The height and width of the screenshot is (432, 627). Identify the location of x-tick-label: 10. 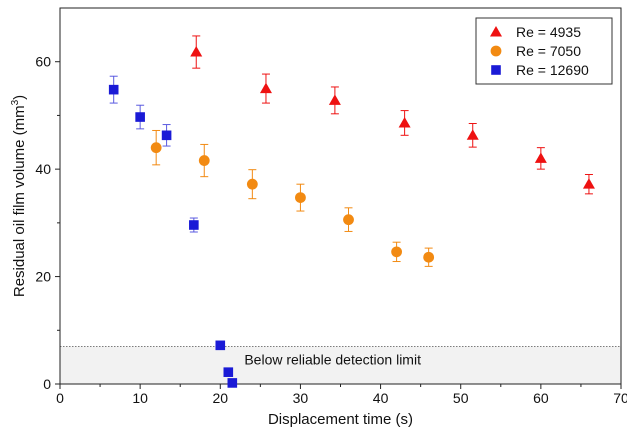
(140, 398).